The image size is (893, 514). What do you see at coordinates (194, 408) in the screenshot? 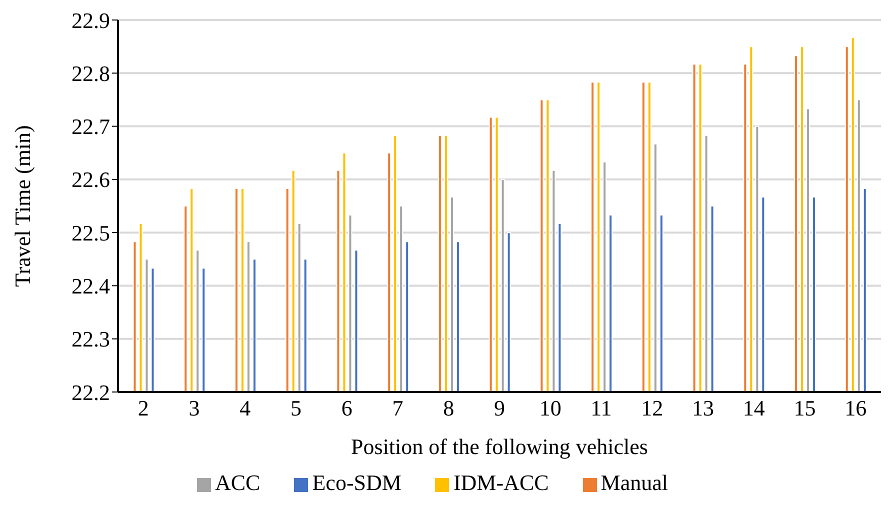
I see `x-tick-label: 3` at bounding box center [194, 408].